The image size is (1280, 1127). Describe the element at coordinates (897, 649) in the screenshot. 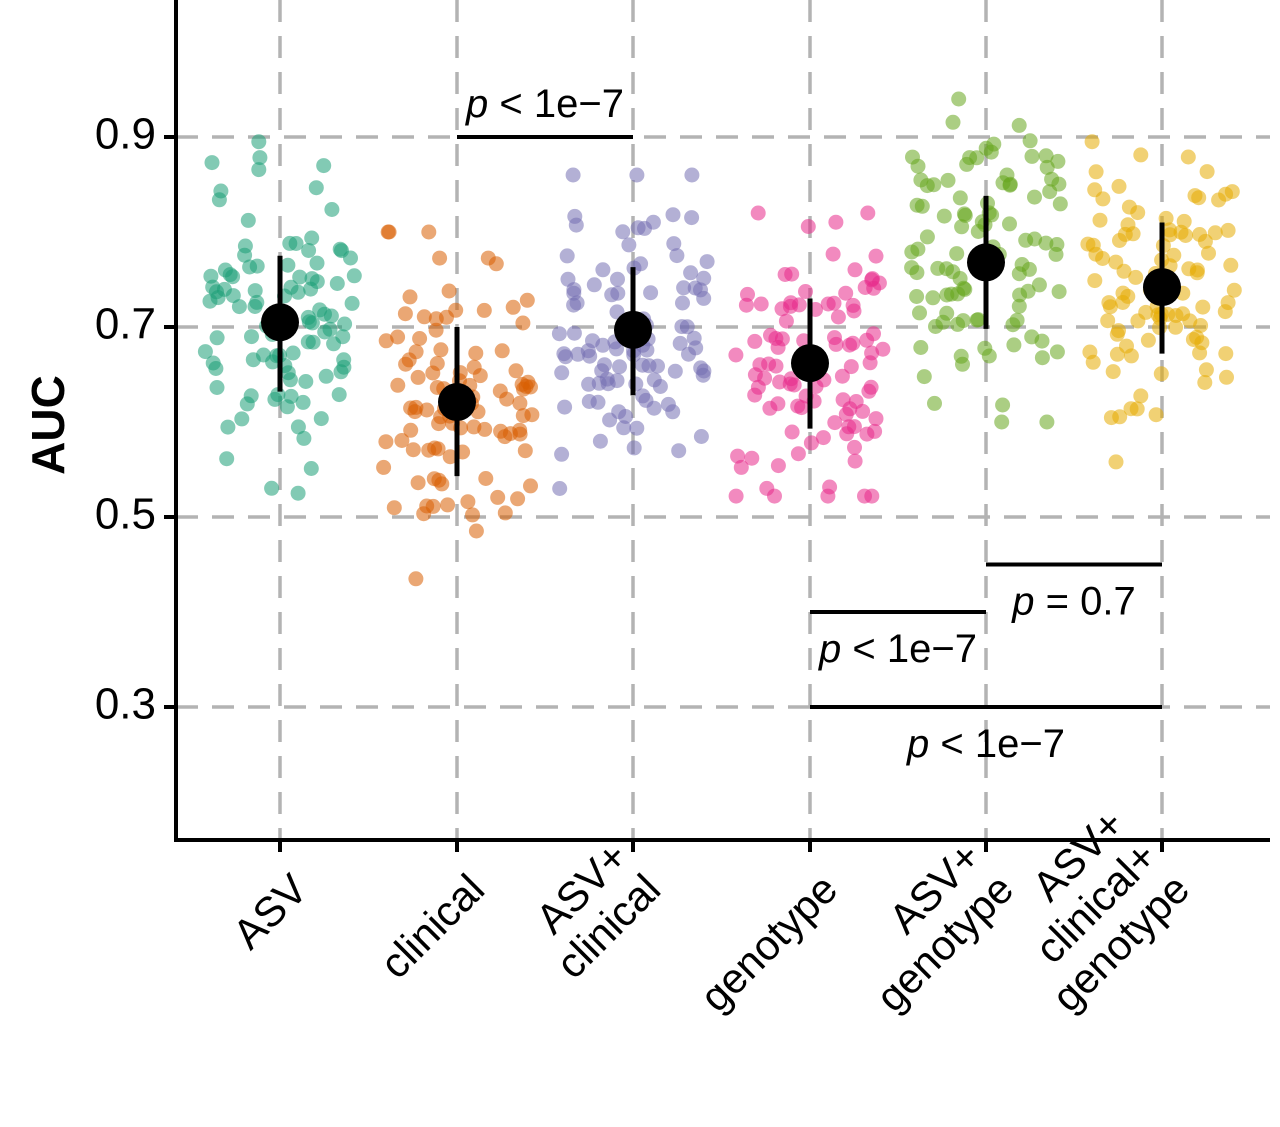

I see `p-value-label-2: p < 1e−7` at that location.